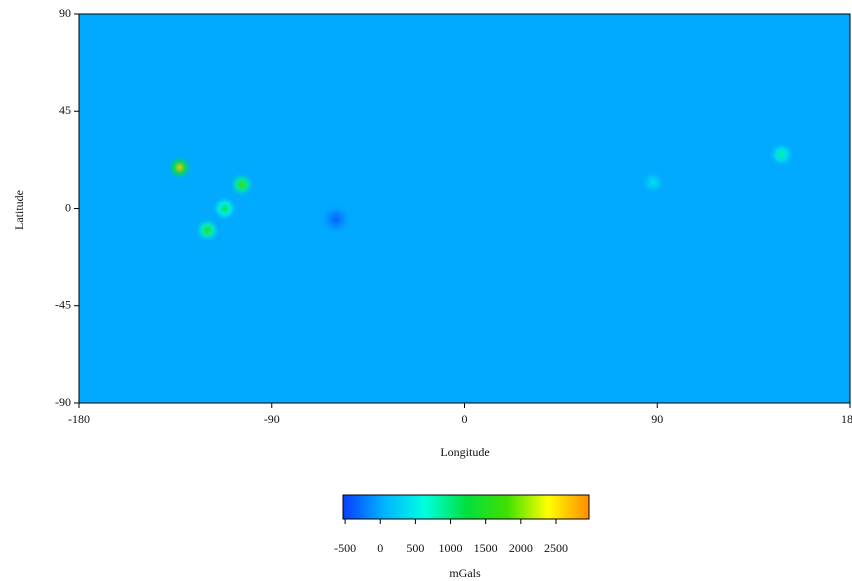 This screenshot has height=581, width=852. What do you see at coordinates (466, 507) in the screenshot?
I see `colorbar` at bounding box center [466, 507].